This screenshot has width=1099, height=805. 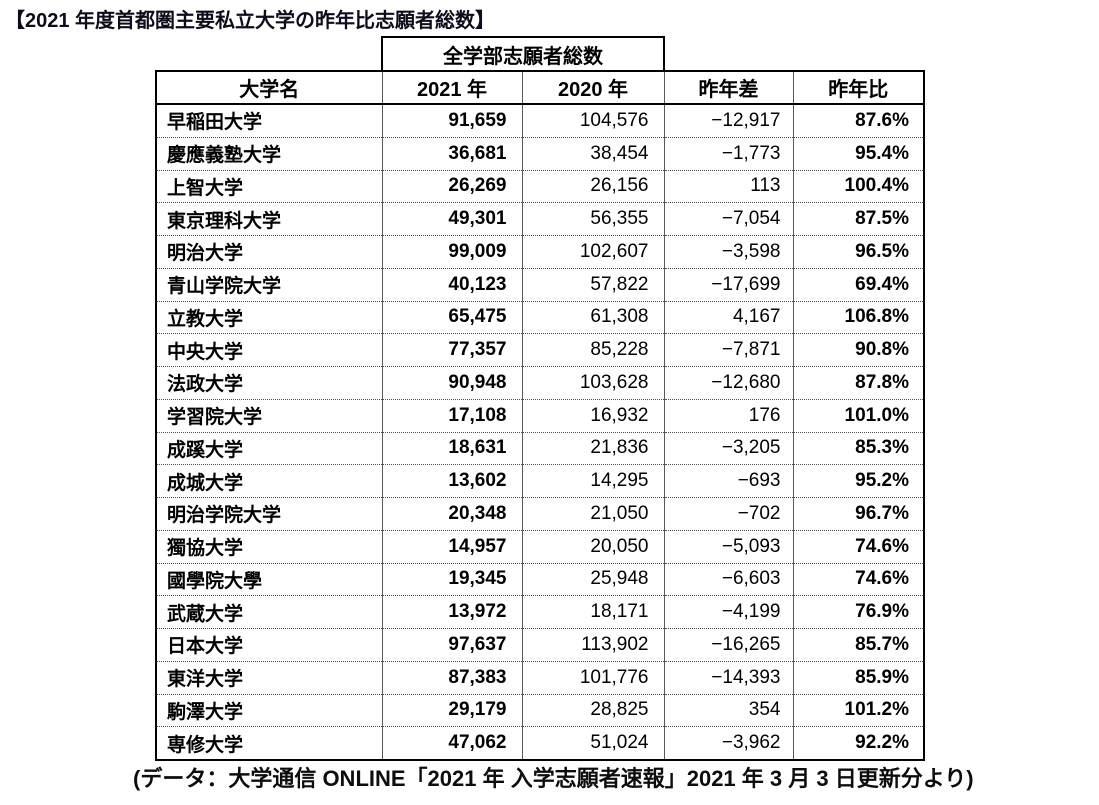 I want to click on cell-university-name: 上智大学, so click(x=268, y=187).